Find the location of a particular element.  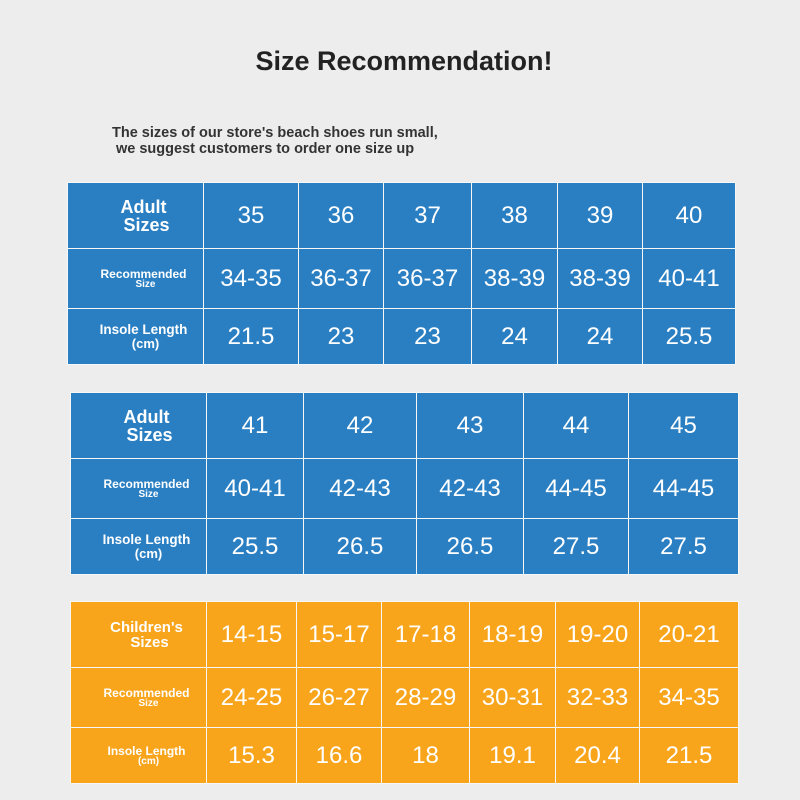

table-cell: 45 is located at coordinates (683, 425).